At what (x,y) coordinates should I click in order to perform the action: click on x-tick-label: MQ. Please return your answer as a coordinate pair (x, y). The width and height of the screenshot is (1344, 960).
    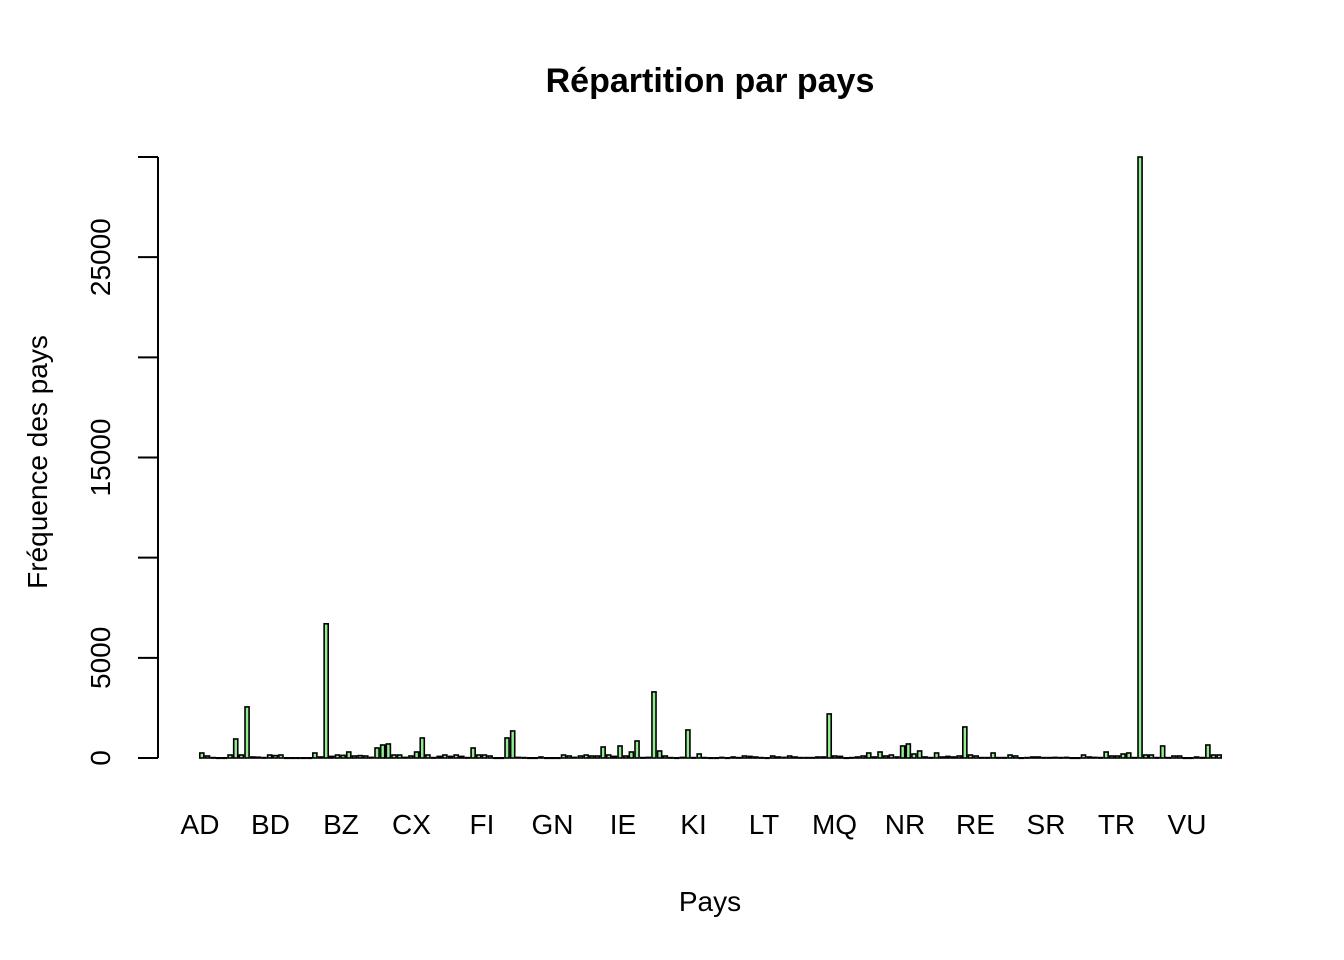
    Looking at the image, I should click on (834, 824).